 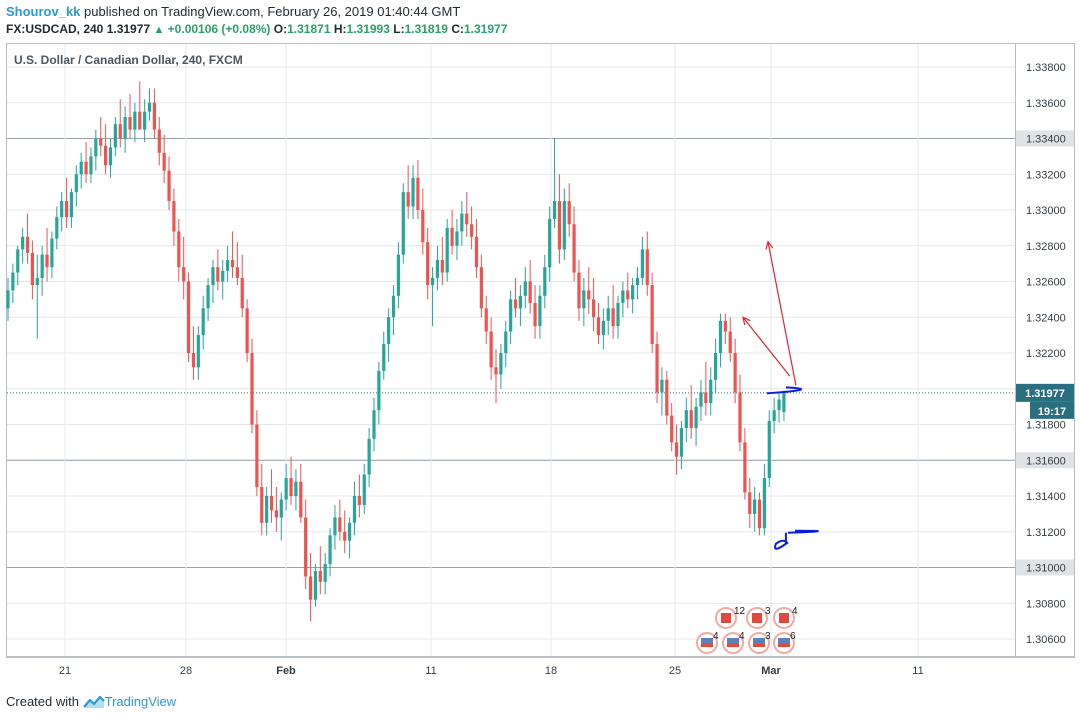 I want to click on tradingview-brand: TradingView, so click(x=140, y=701).